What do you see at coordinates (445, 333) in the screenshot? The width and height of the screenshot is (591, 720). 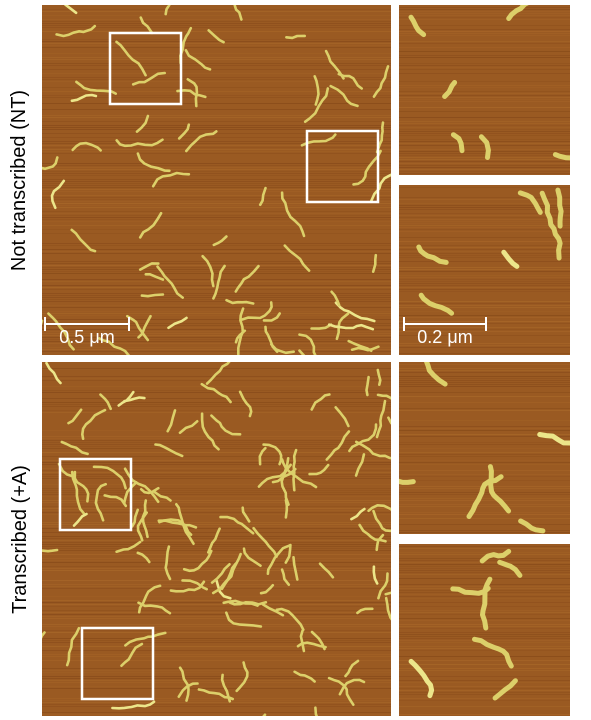 I see `scale-bar-inset: 0.2 μm` at bounding box center [445, 333].